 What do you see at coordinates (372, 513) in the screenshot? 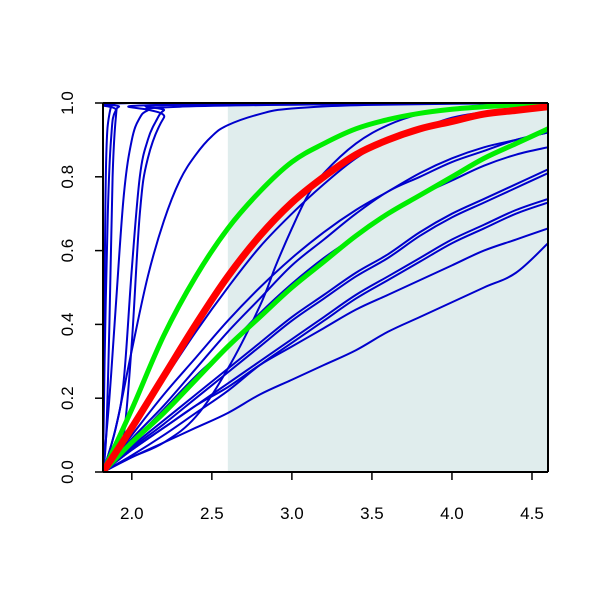
I see `x-tick-label-3: 3.5` at bounding box center [372, 513].